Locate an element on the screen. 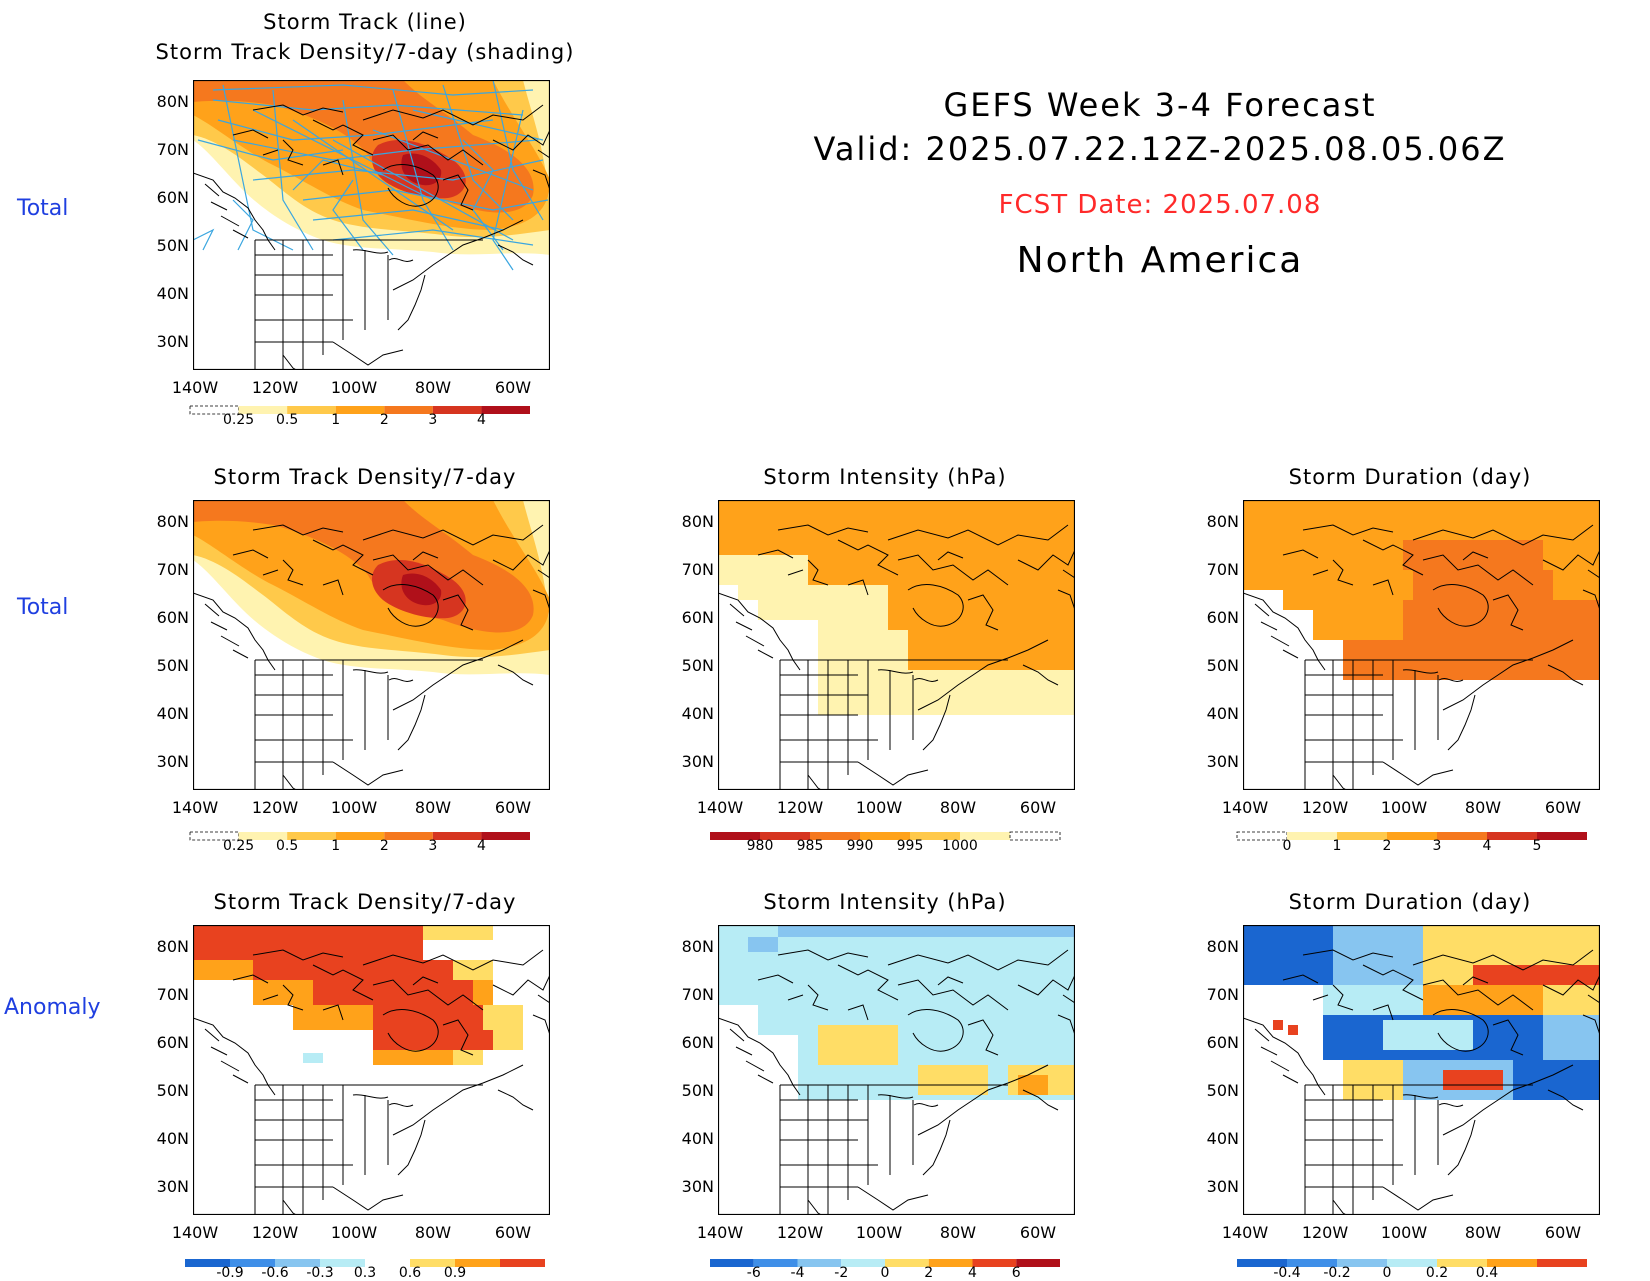 This screenshot has width=1650, height=1281. duration-anom-colorbar: -0.4 -0.2 0 0.2 0.4 is located at coordinates (1412, 1268).